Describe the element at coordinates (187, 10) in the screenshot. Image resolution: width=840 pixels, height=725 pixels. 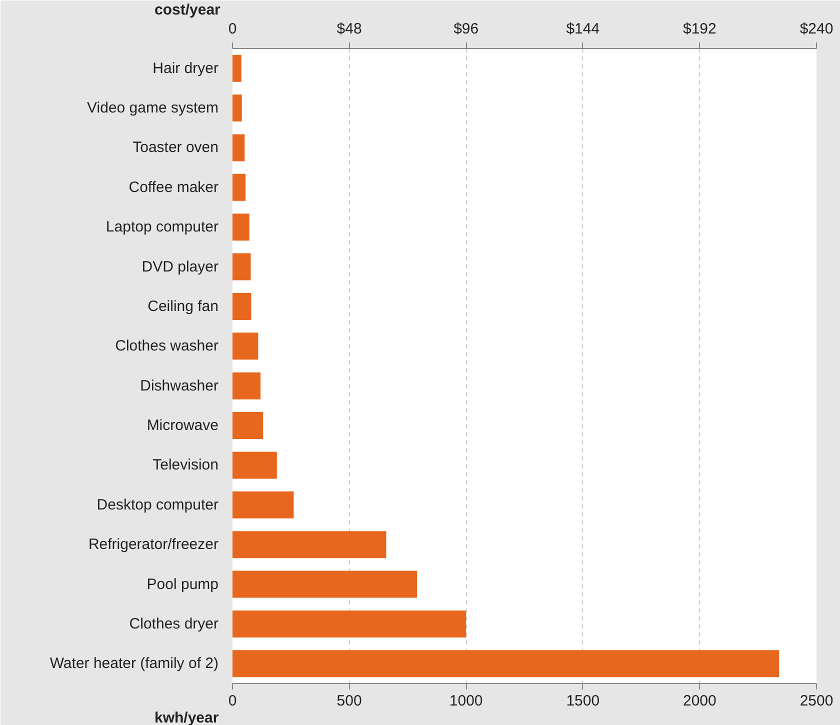
I see `x2-axis-title: cost/year` at that location.